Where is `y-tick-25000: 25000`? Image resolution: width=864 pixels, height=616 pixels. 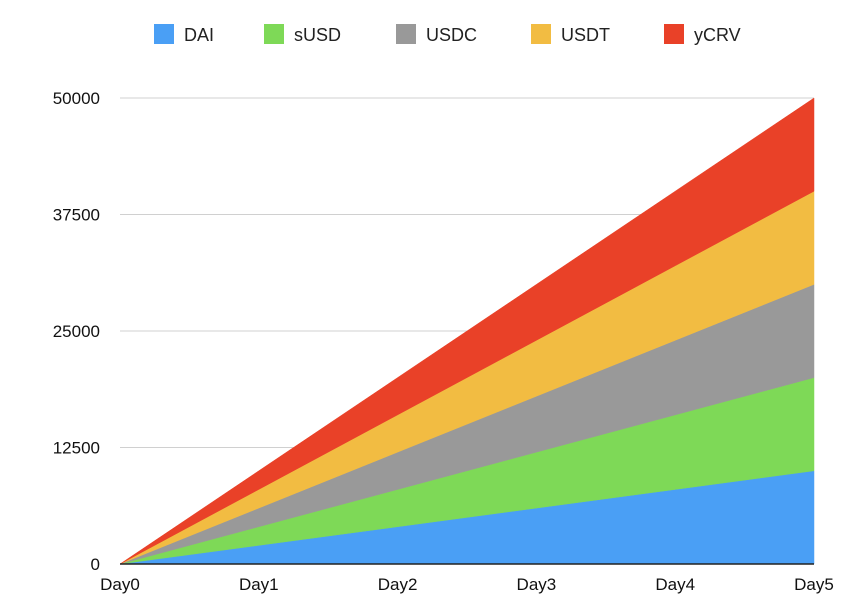
y-tick-25000: 25000 is located at coordinates (76, 331).